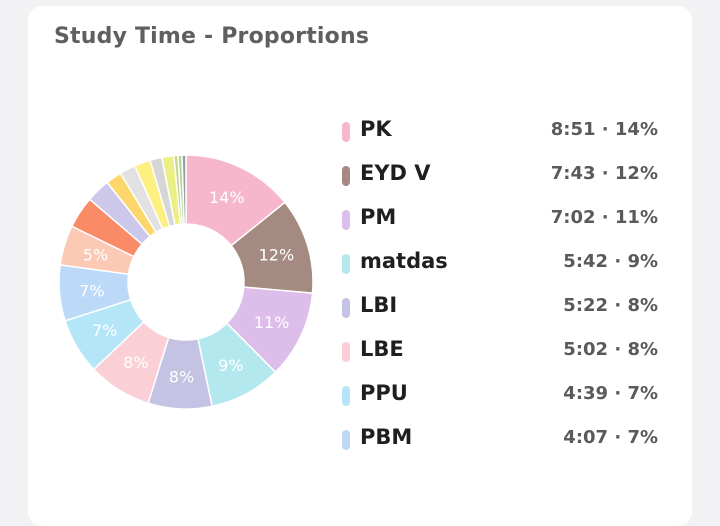  What do you see at coordinates (404, 261) in the screenshot?
I see `legend-label: matdas` at bounding box center [404, 261].